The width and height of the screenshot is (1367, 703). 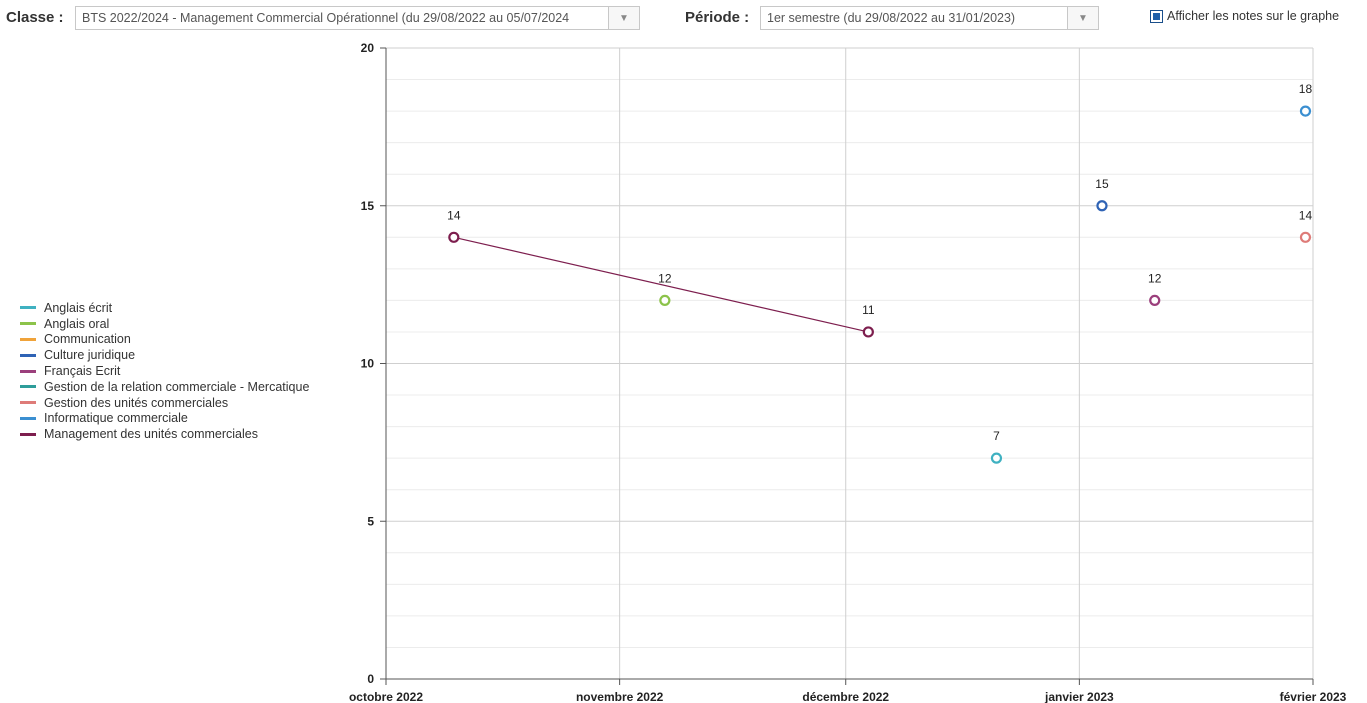 I want to click on periode-dropdown-button: ▼, so click(x=1082, y=18).